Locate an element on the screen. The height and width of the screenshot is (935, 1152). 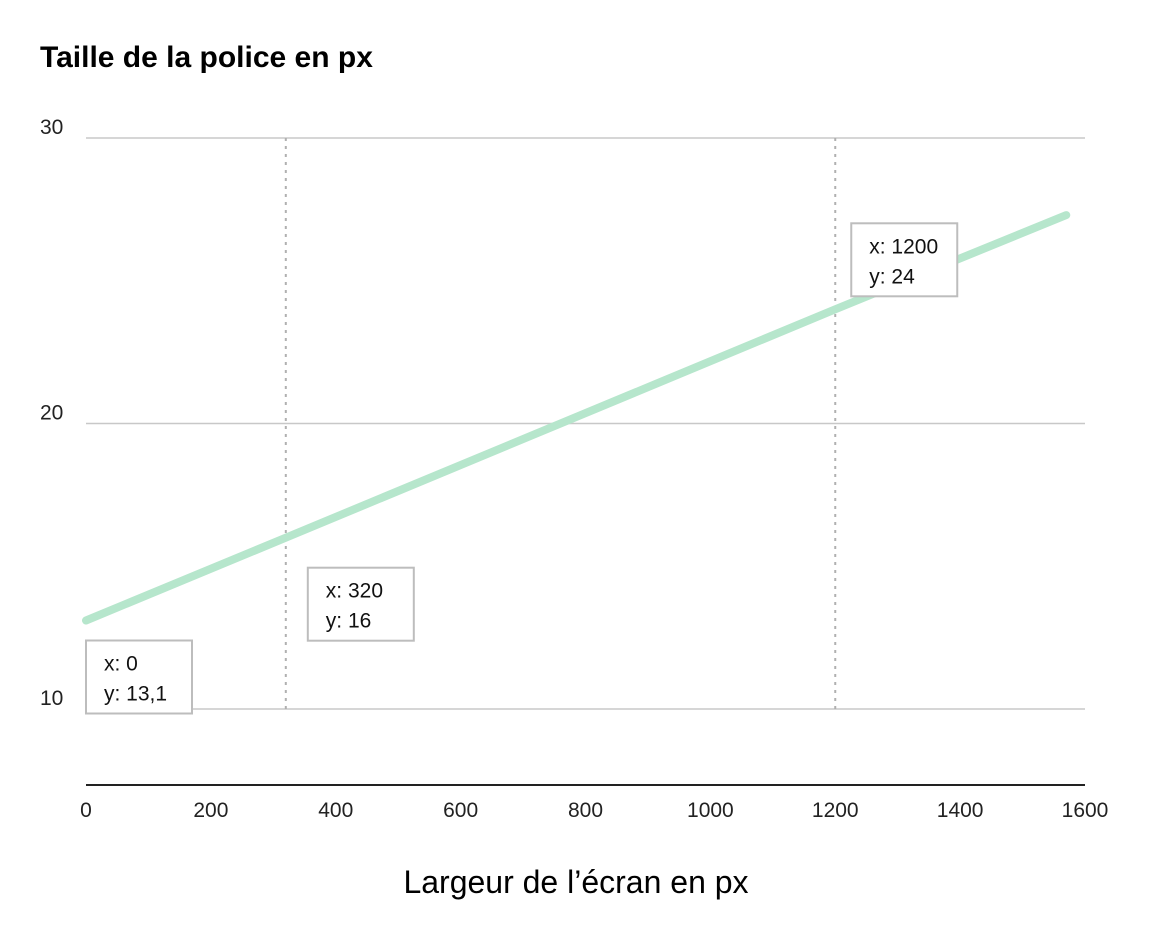
annotation-box: x: 320 y: 16 is located at coordinates (360, 604).